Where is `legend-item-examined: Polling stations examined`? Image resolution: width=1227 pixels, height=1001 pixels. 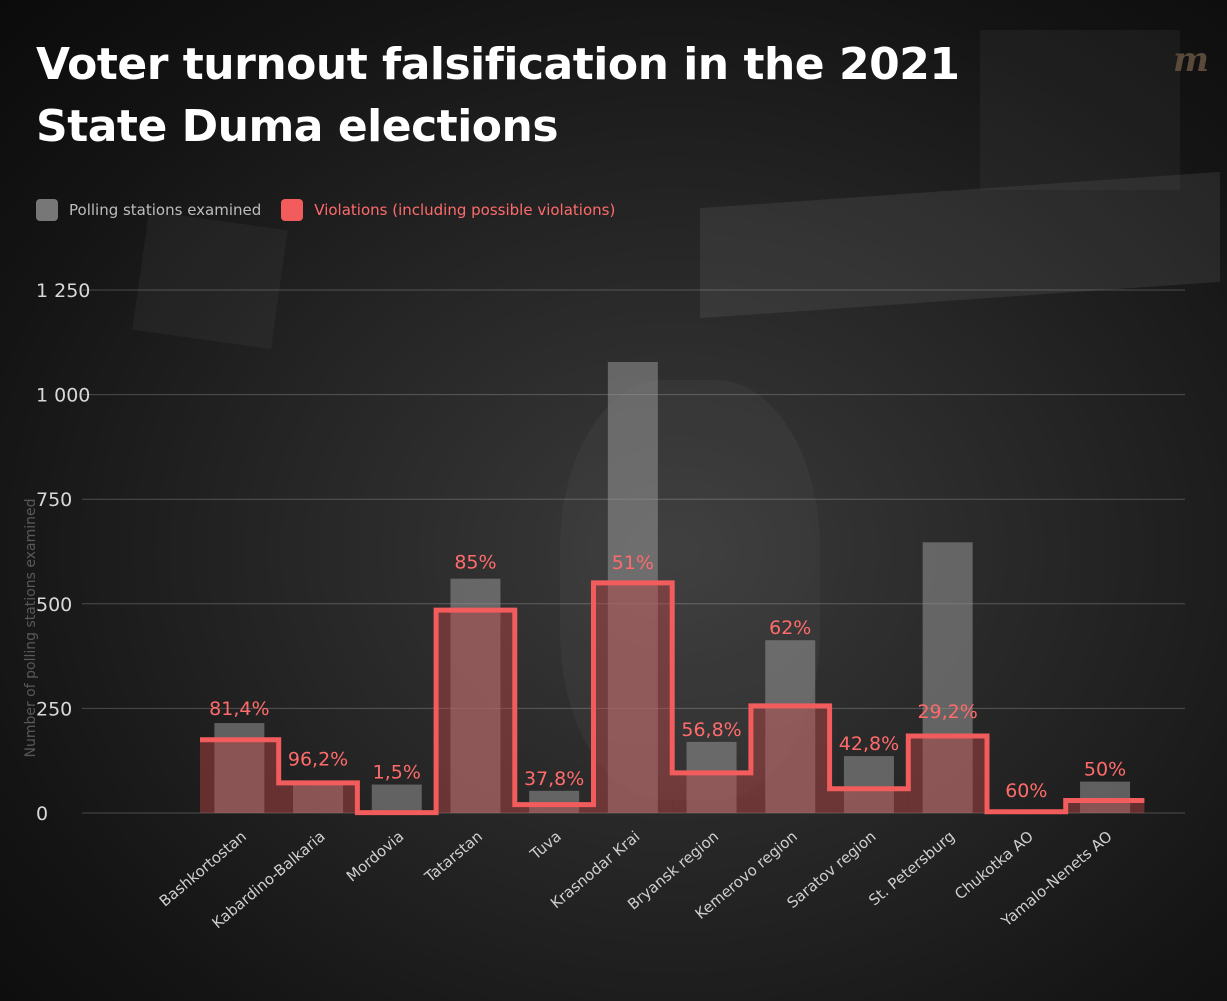 legend-item-examined: Polling stations examined is located at coordinates (148, 210).